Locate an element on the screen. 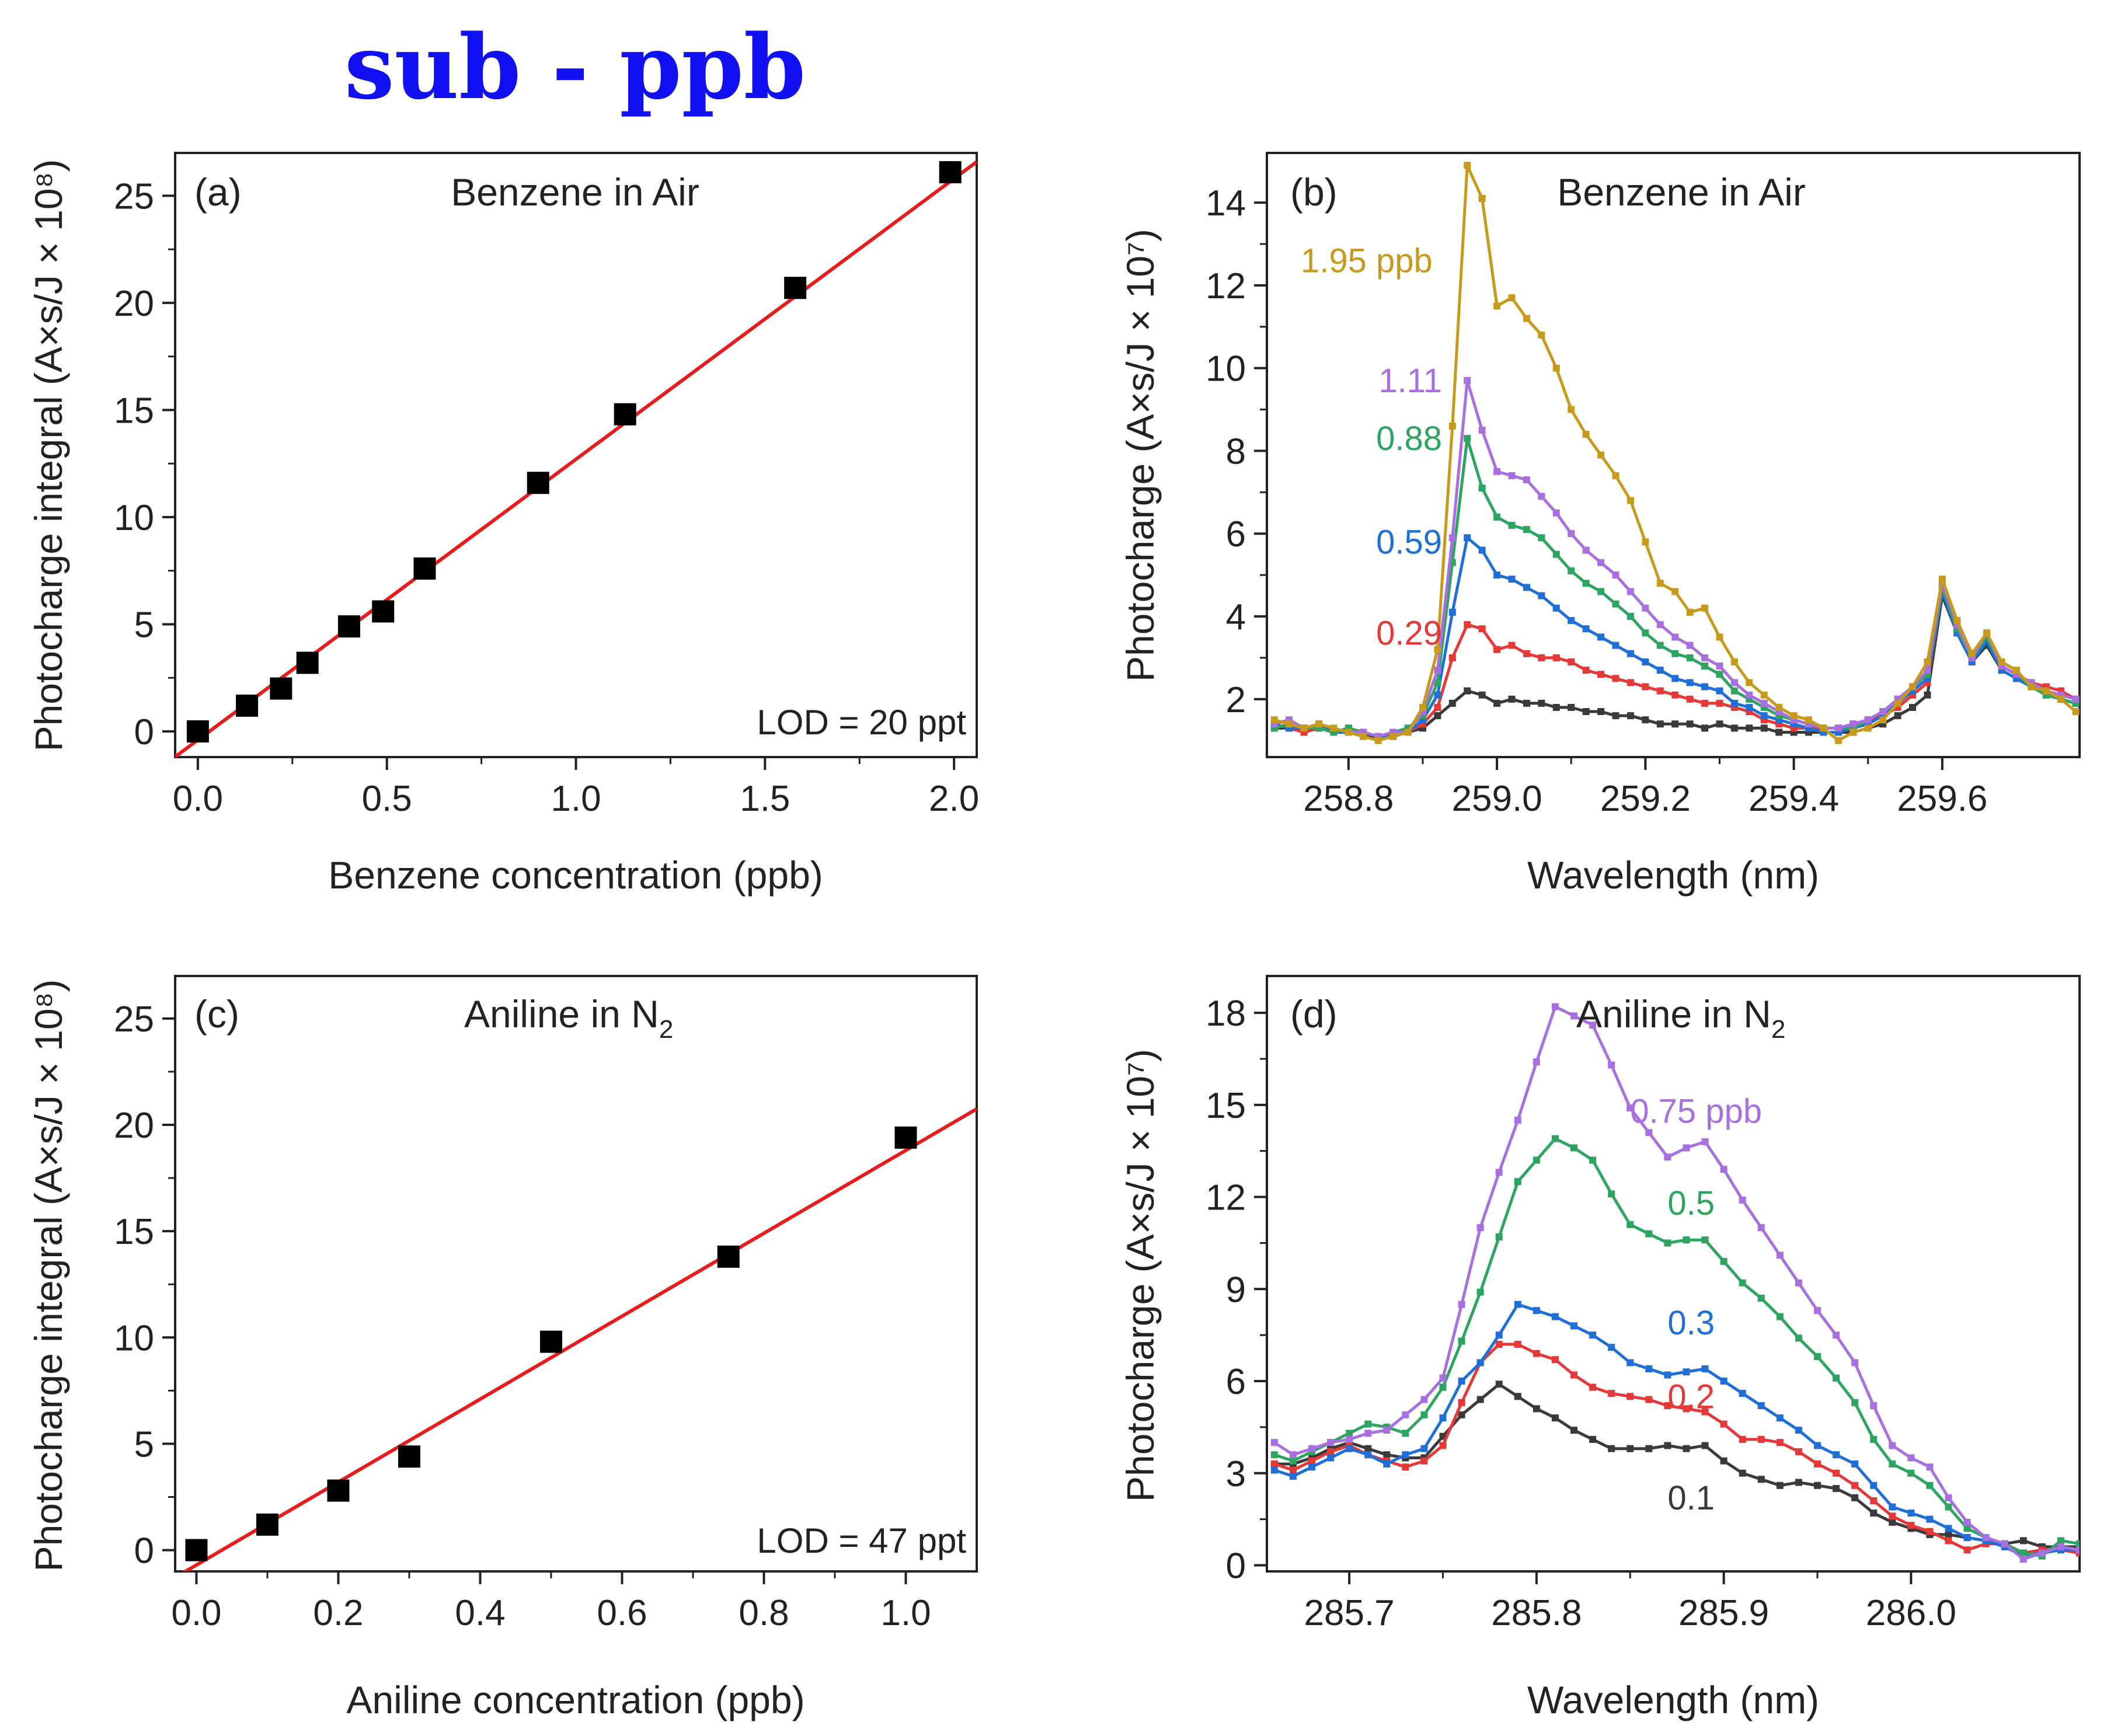 The image size is (2107, 1736). x-tick-label: 0.4 is located at coordinates (480, 1613).